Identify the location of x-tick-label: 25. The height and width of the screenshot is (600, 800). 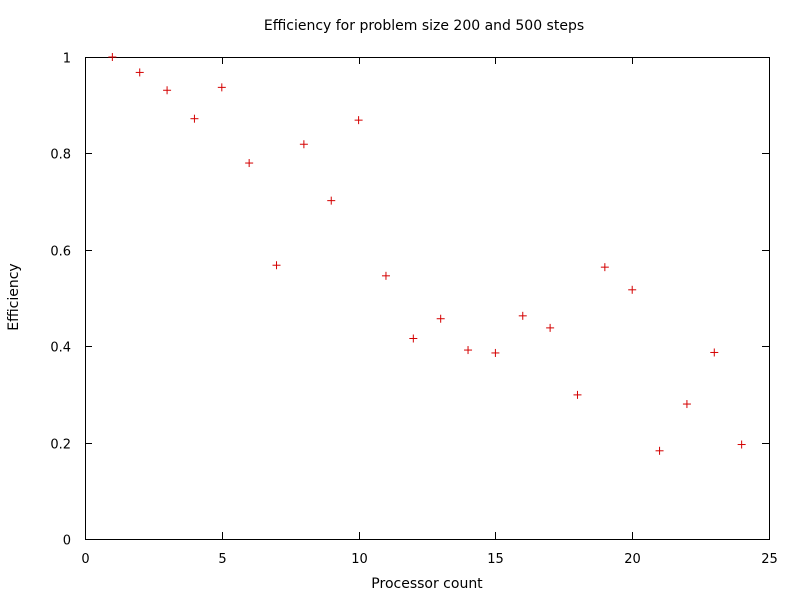
(769, 559).